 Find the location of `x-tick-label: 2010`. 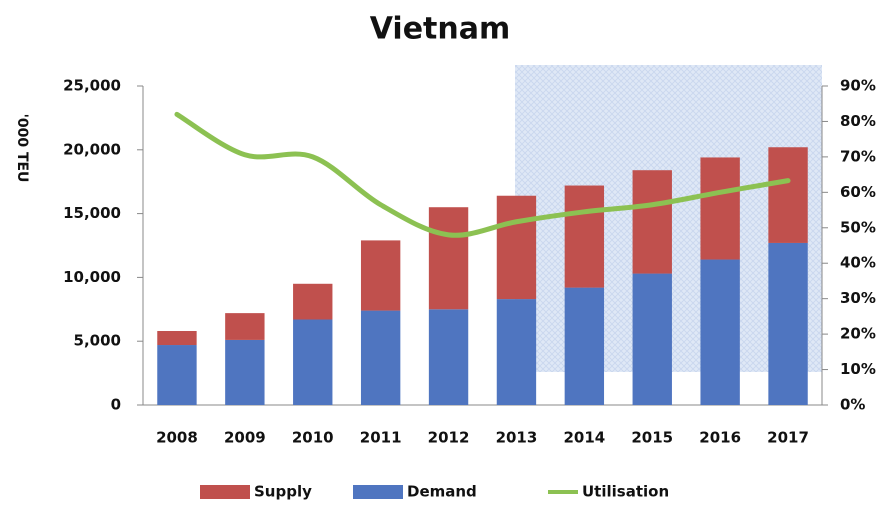

x-tick-label: 2010 is located at coordinates (313, 438).